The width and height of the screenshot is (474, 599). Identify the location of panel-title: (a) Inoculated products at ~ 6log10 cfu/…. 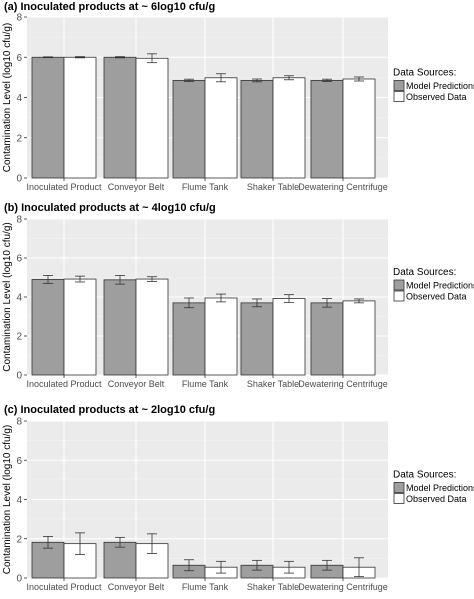
(109, 7).